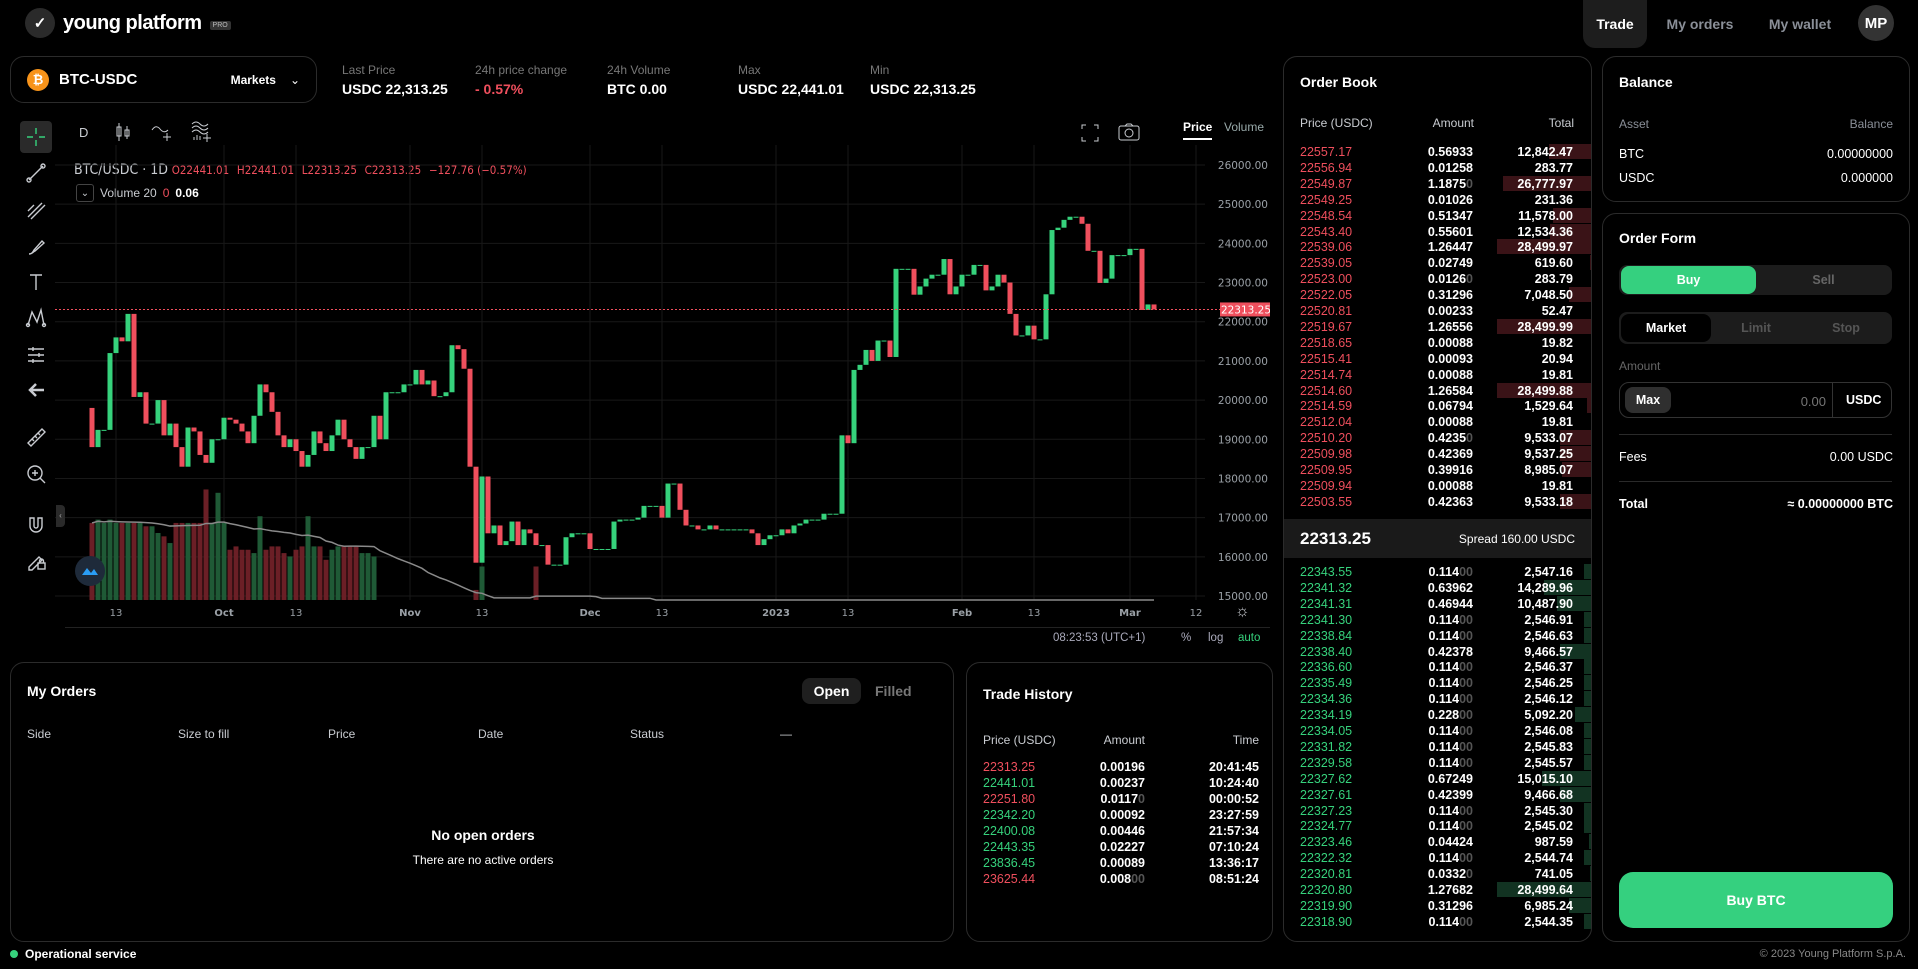 This screenshot has width=1918, height=969. Describe the element at coordinates (1437, 699) in the screenshot. I see `bid-row: 22334.36 0.11400 2,546.12` at that location.